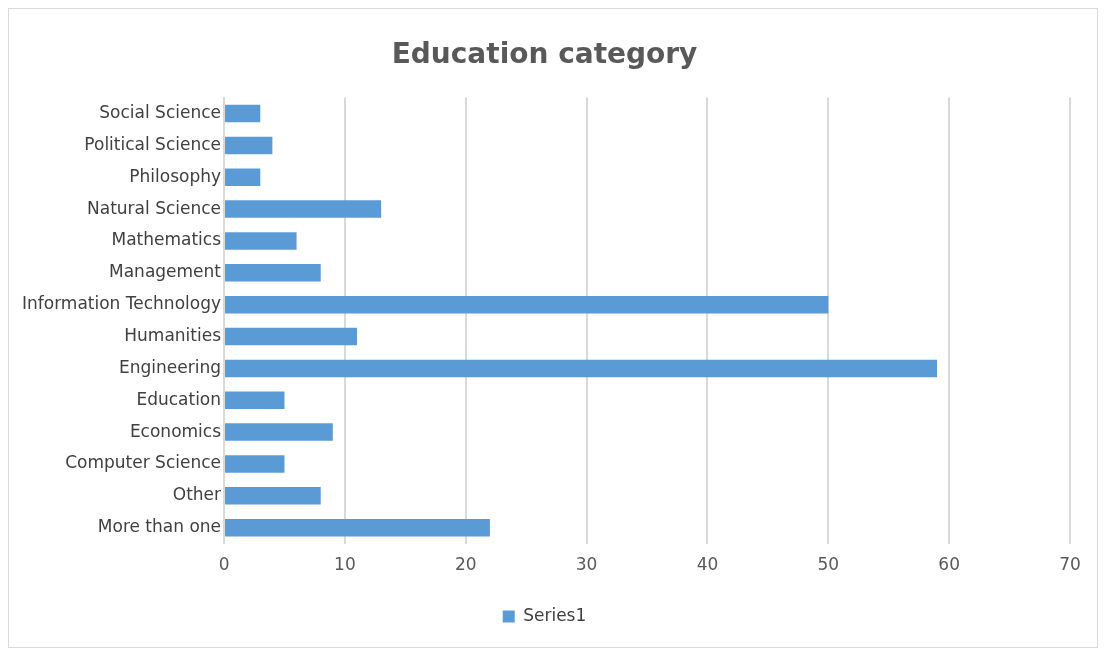  What do you see at coordinates (224, 564) in the screenshot?
I see `x-tick-label: 0` at bounding box center [224, 564].